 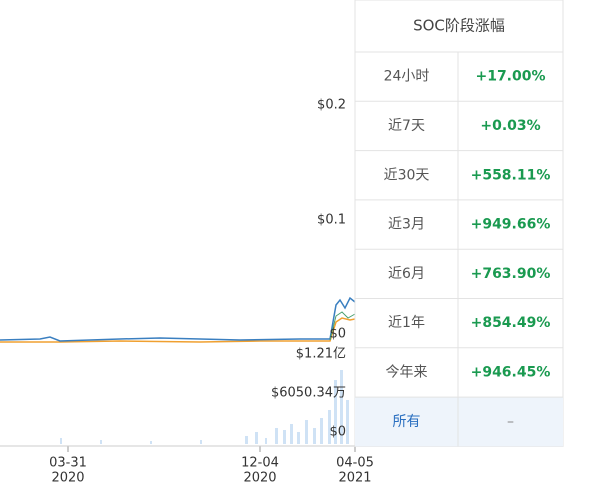 What do you see at coordinates (510, 126) in the screenshot?
I see `change-value: +0.03%` at bounding box center [510, 126].